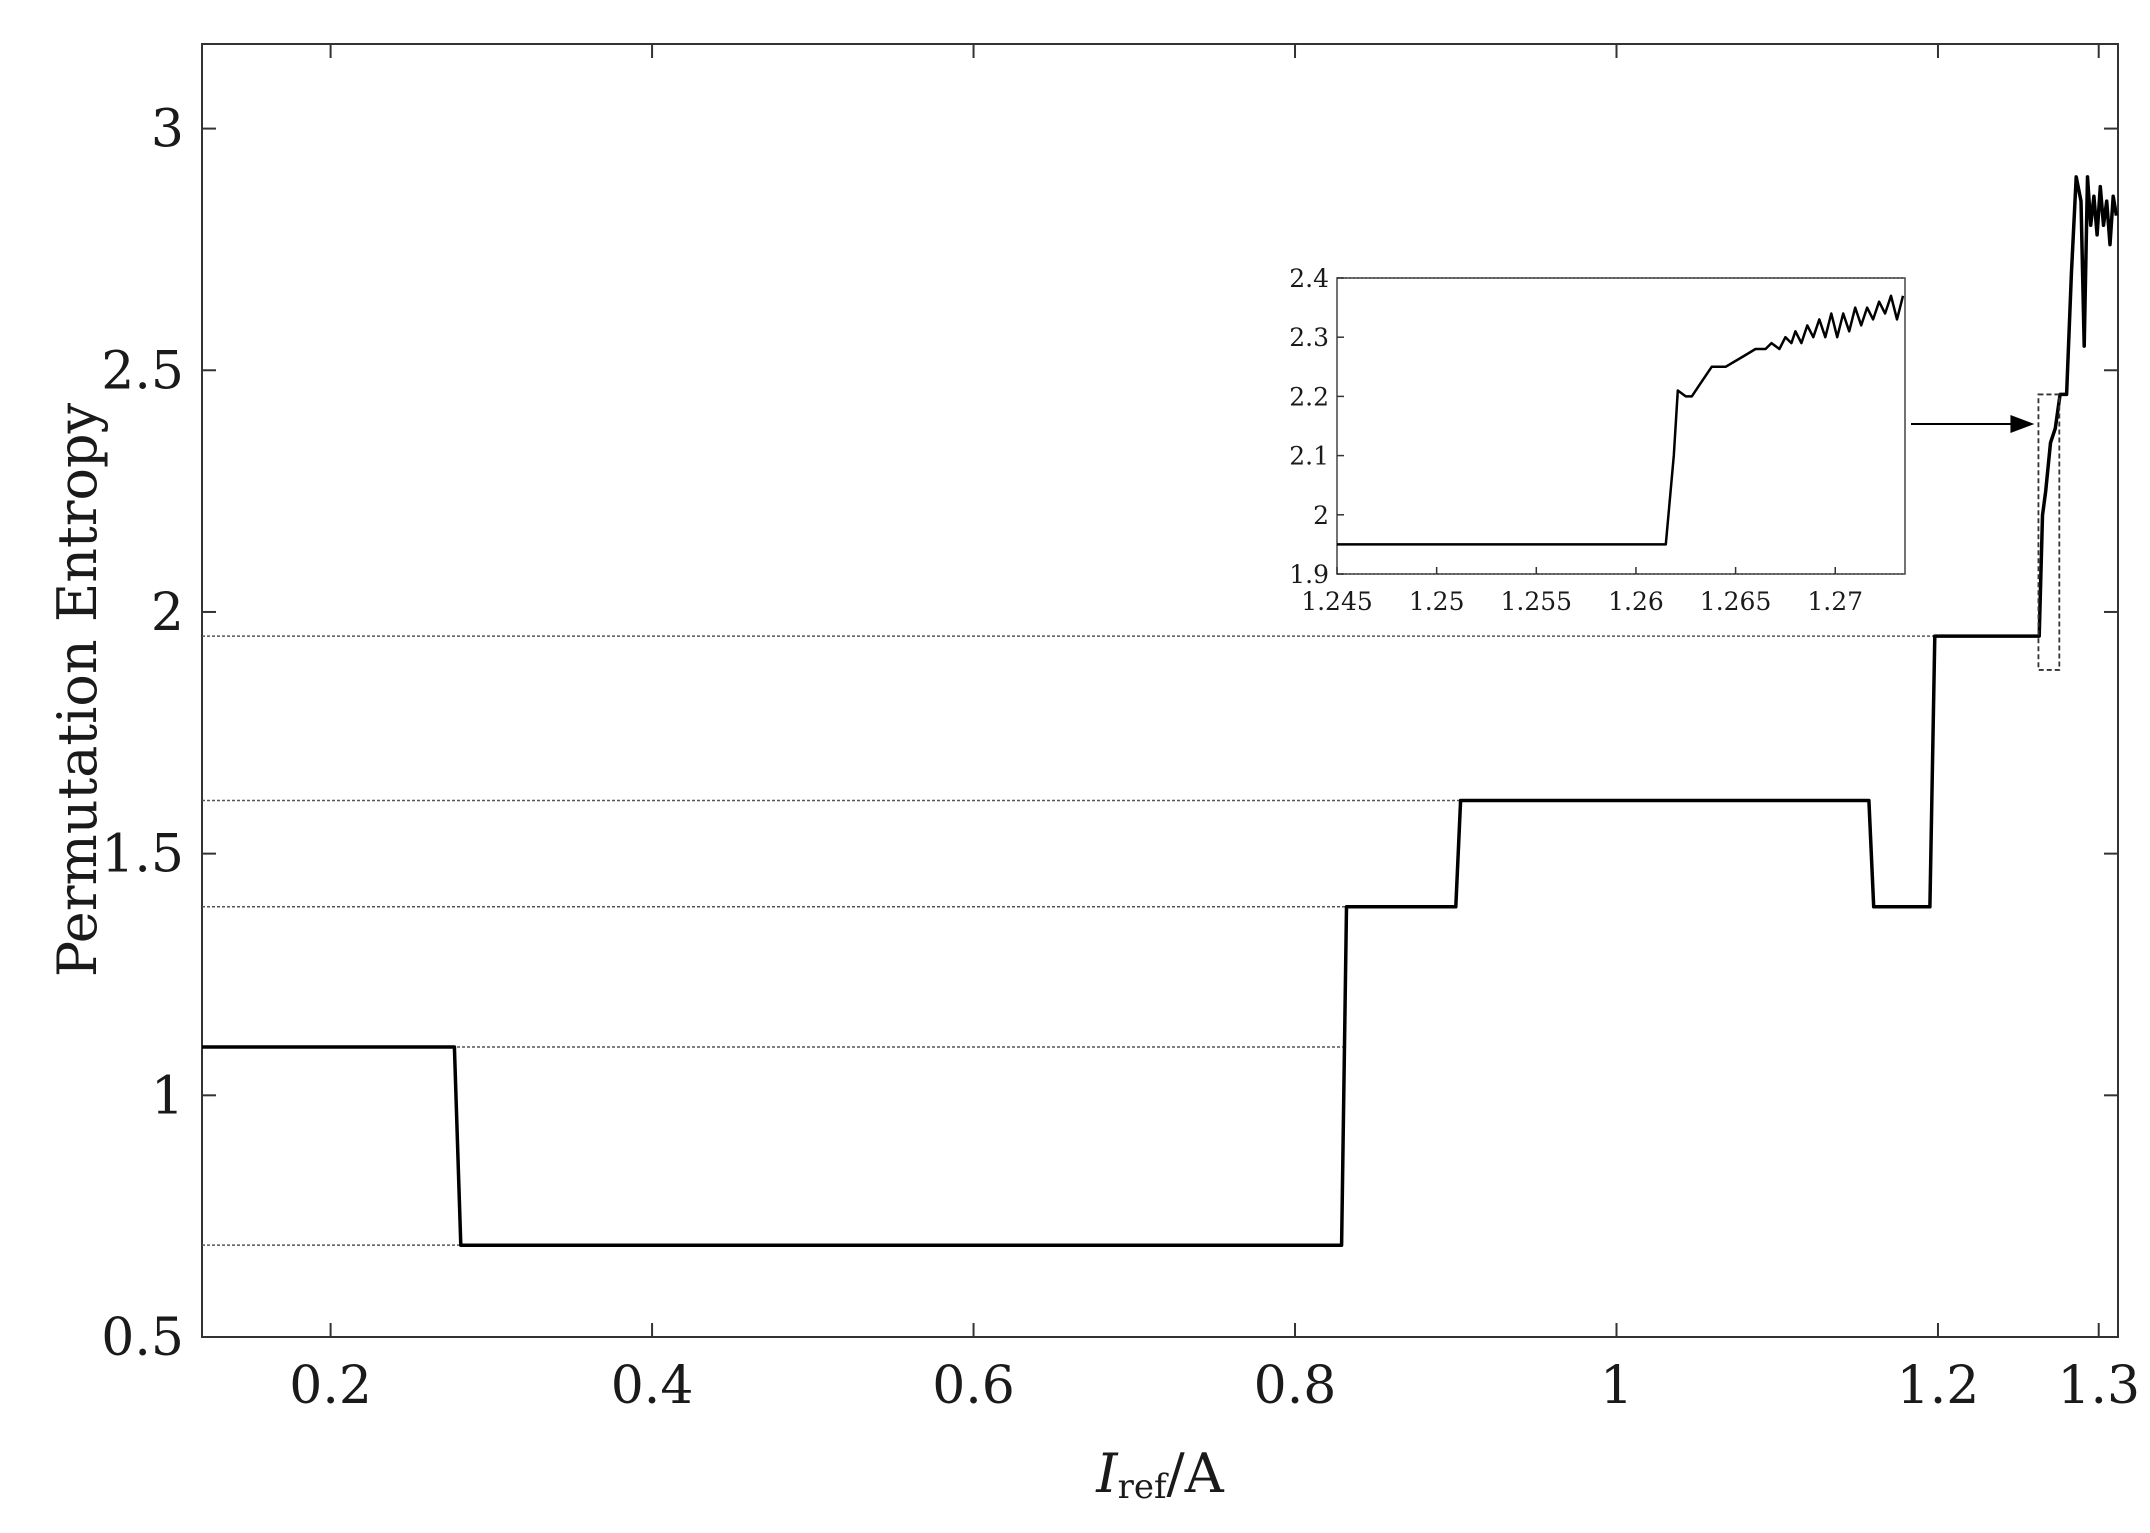  Describe the element at coordinates (2022, 424) in the screenshot. I see `zoom-arrow-head` at that location.